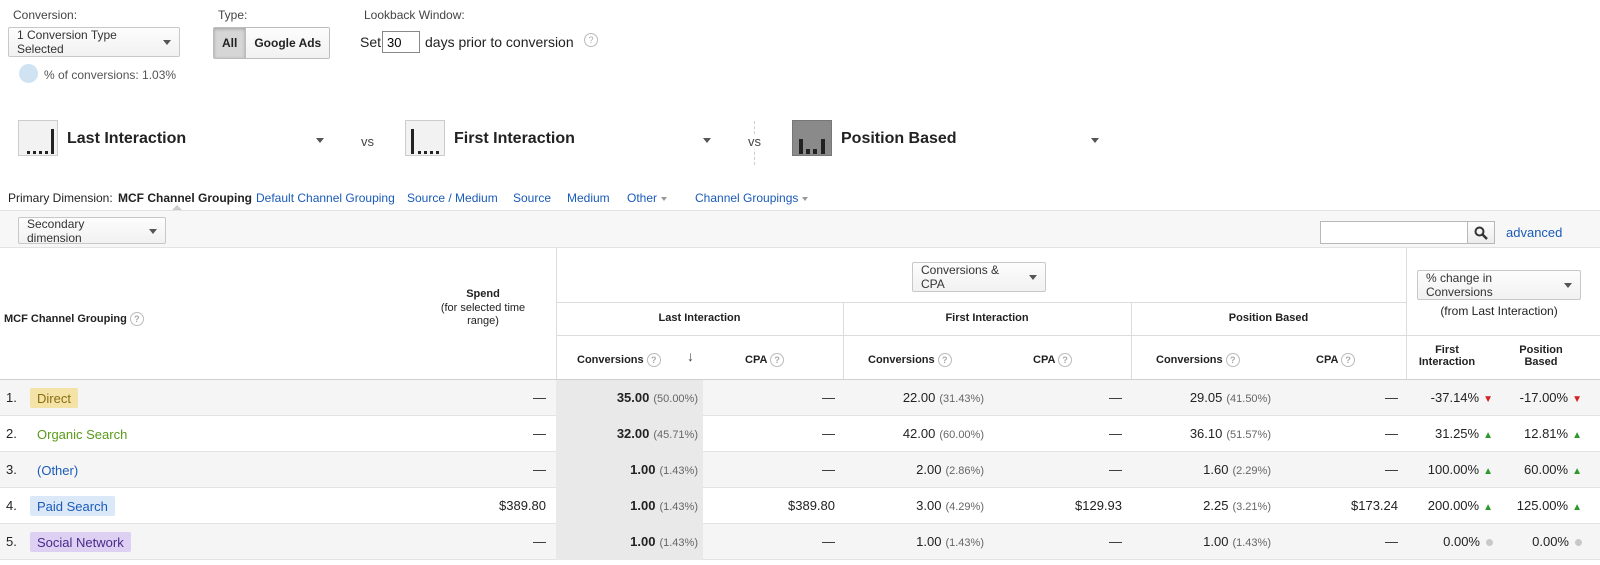 The width and height of the screenshot is (1600, 565). Describe the element at coordinates (401, 42) in the screenshot. I see `lookback-days-input` at that location.